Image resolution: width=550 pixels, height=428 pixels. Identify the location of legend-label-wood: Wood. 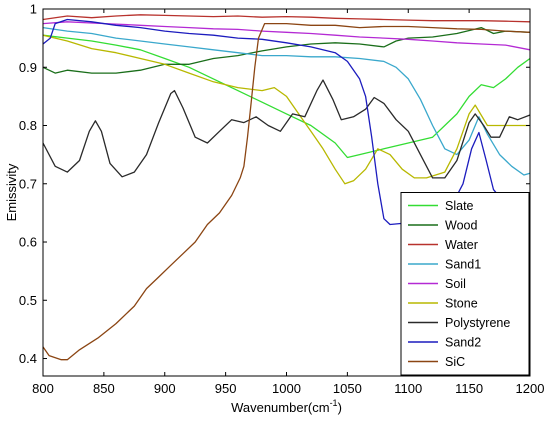
(461, 226).